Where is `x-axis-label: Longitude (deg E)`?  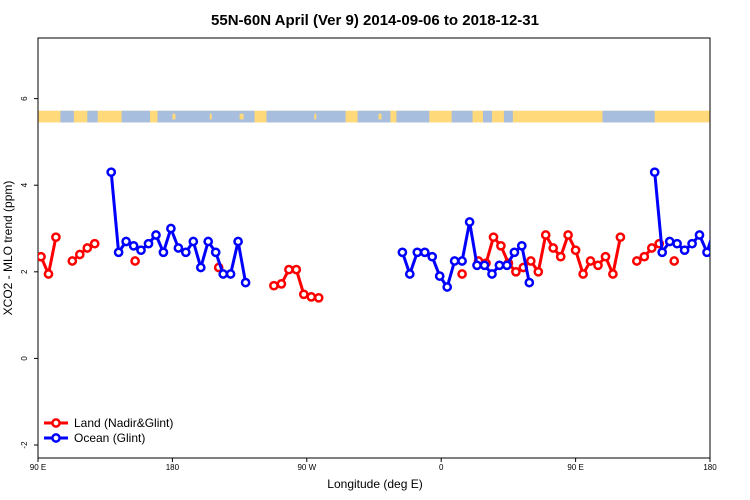
x-axis-label: Longitude (deg E) is located at coordinates (374, 484).